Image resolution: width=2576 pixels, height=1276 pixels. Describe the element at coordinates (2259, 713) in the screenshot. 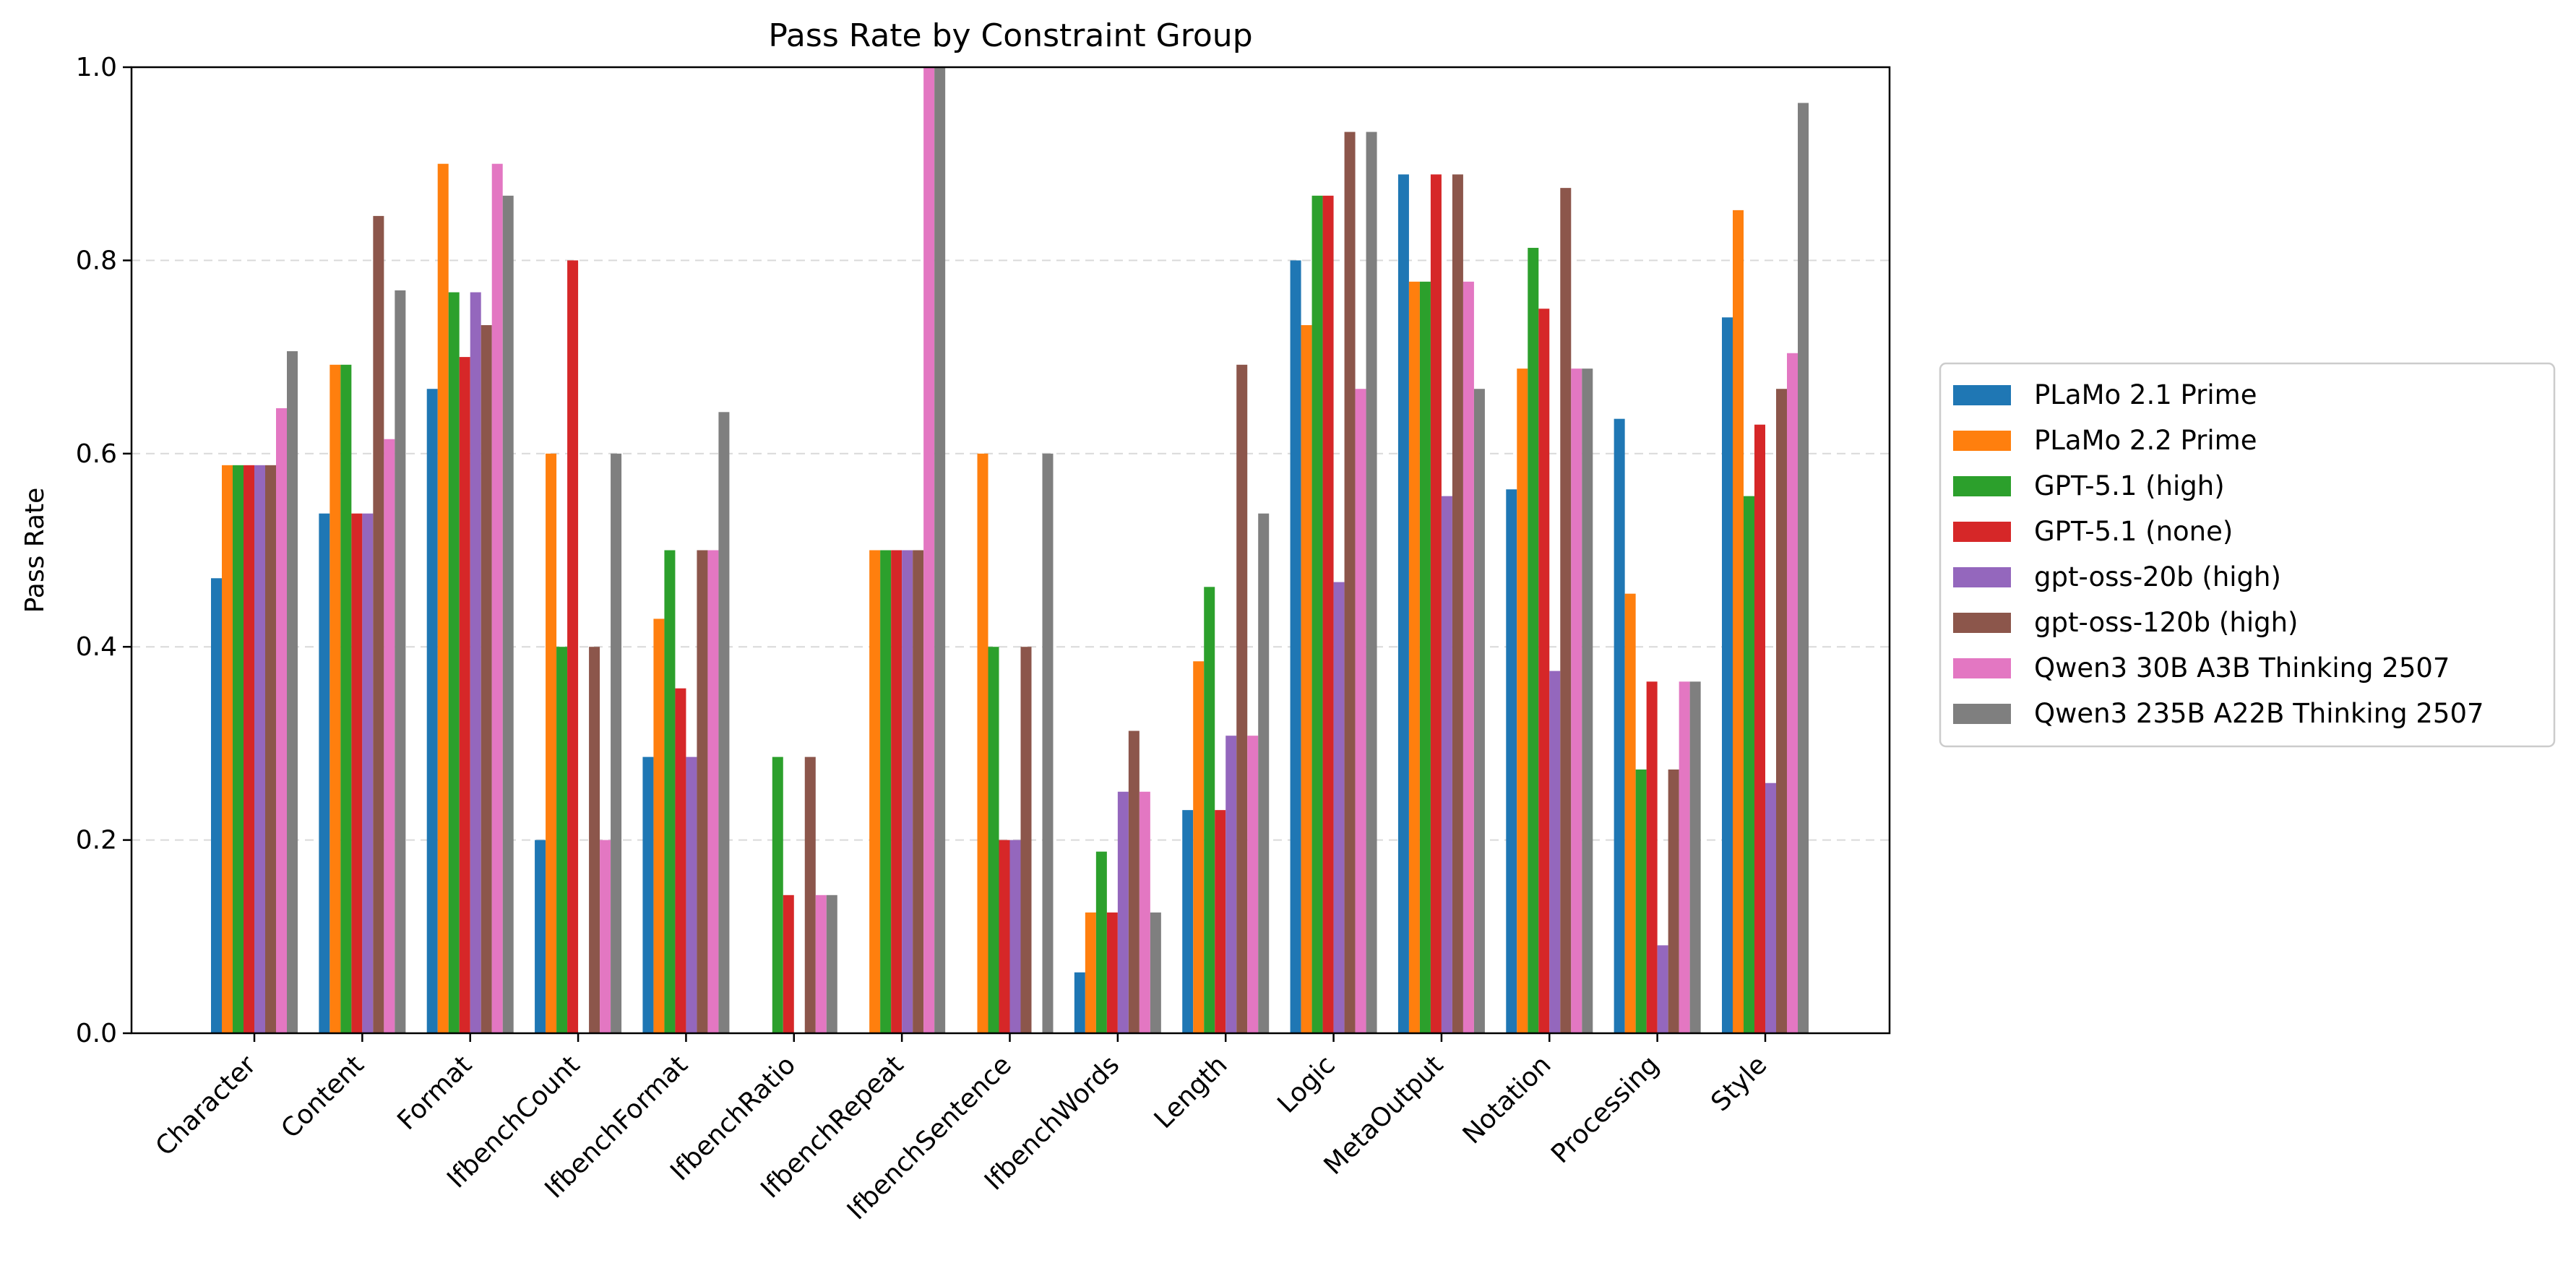

I see `legend-label: Qwen3 235B A22B Thinking 2507` at that location.